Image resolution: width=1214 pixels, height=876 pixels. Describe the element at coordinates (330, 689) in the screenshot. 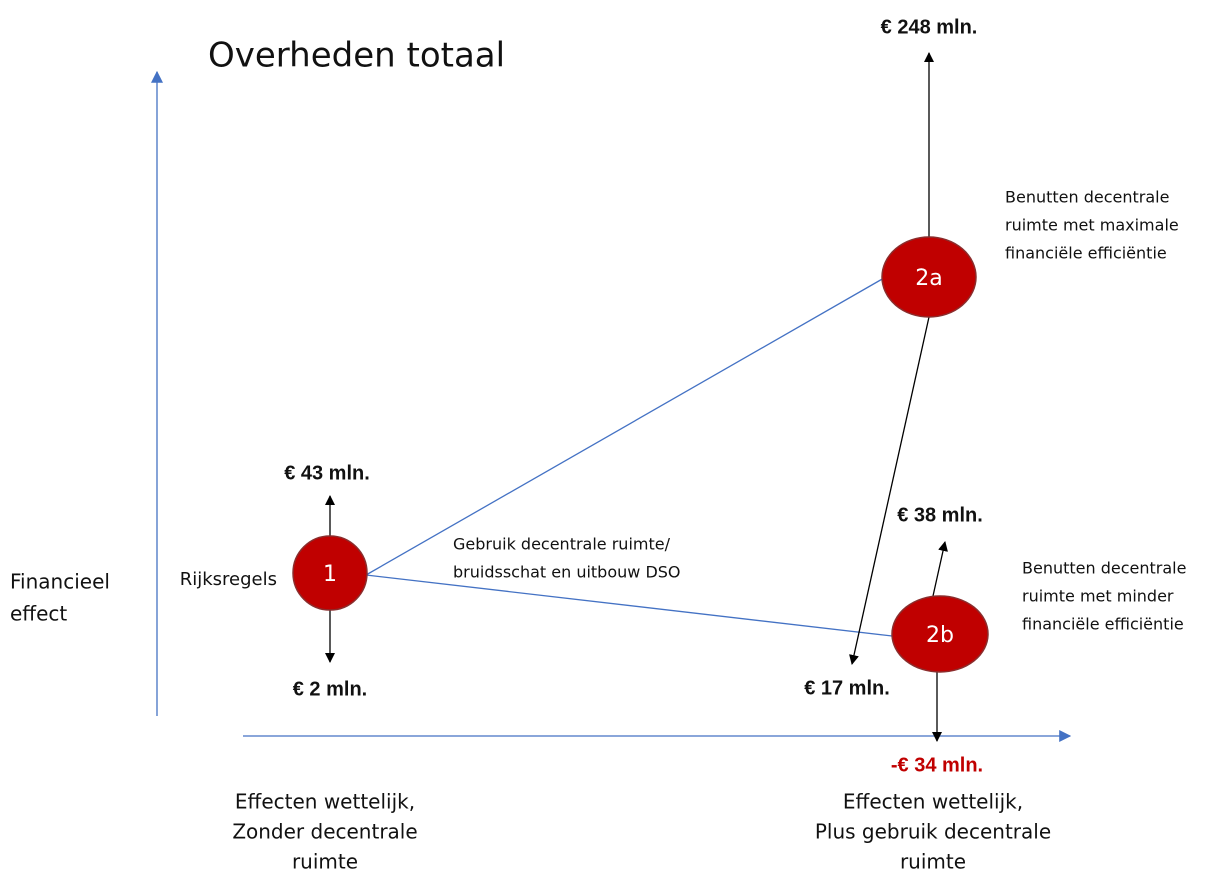

I see `amount: € 2 mln.` at that location.